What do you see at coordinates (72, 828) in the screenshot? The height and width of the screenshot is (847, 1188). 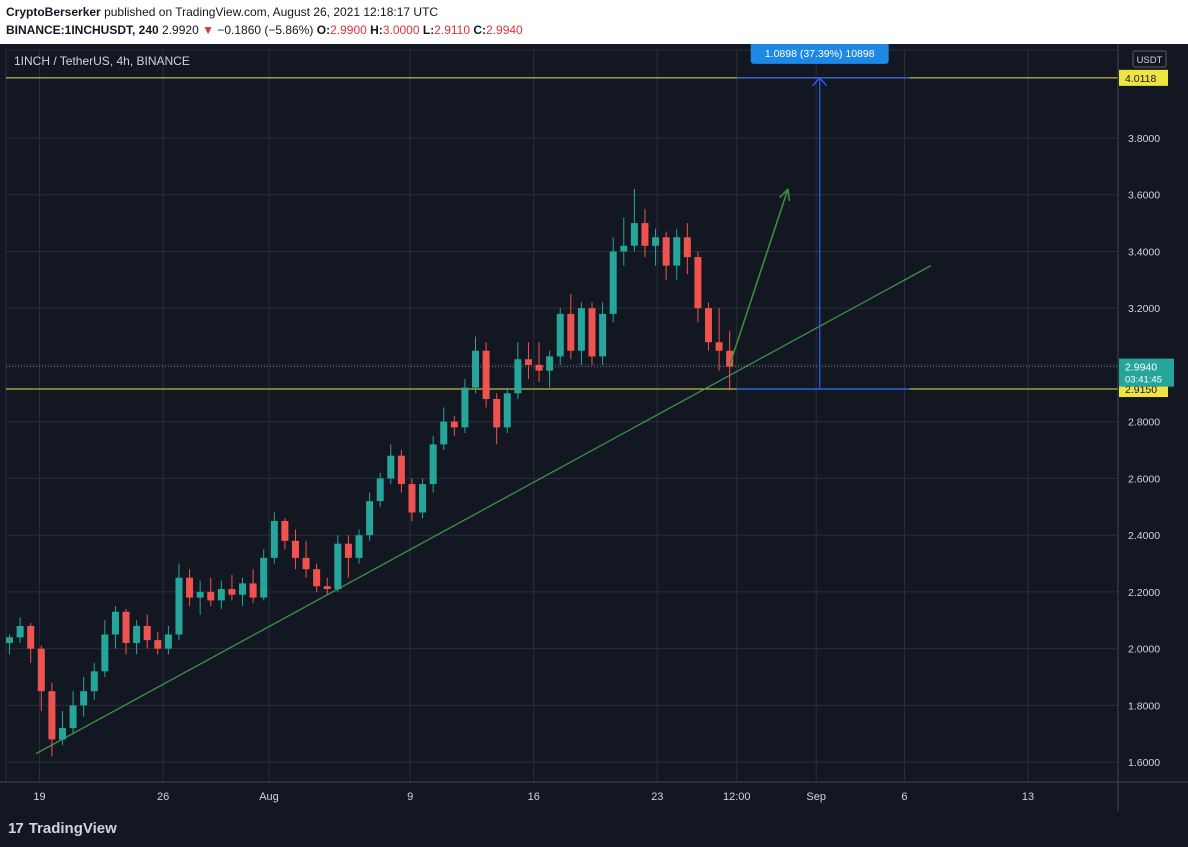 I see `tradingview-logo-text: TradingView` at bounding box center [72, 828].